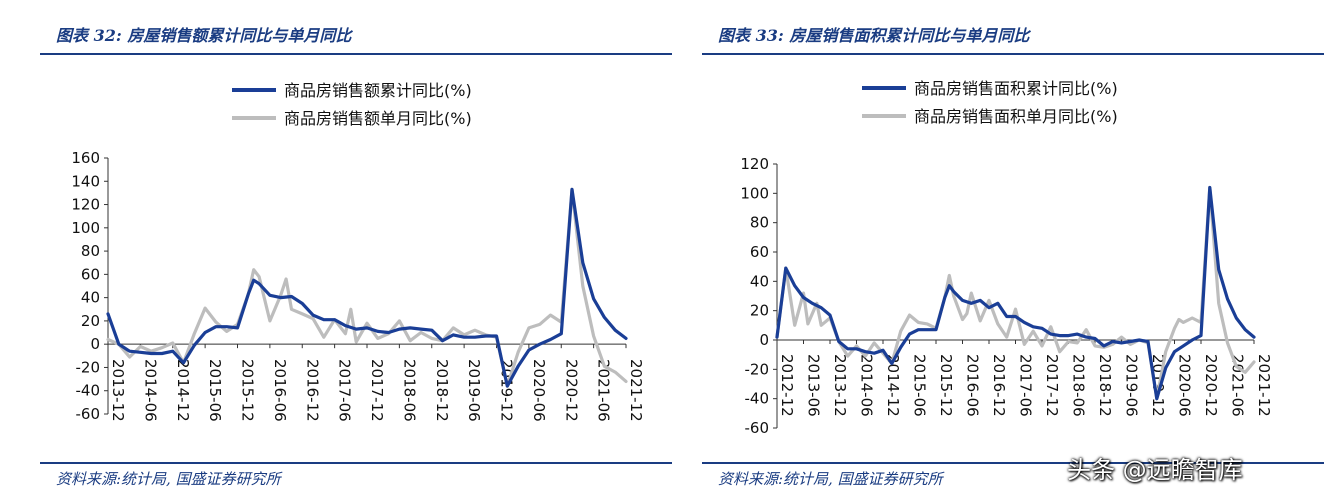 This screenshot has height=498, width=1324. Describe the element at coordinates (204, 35) in the screenshot. I see `figure-title: 图表 32: 房屋销售额累计同比与单月同比` at that location.